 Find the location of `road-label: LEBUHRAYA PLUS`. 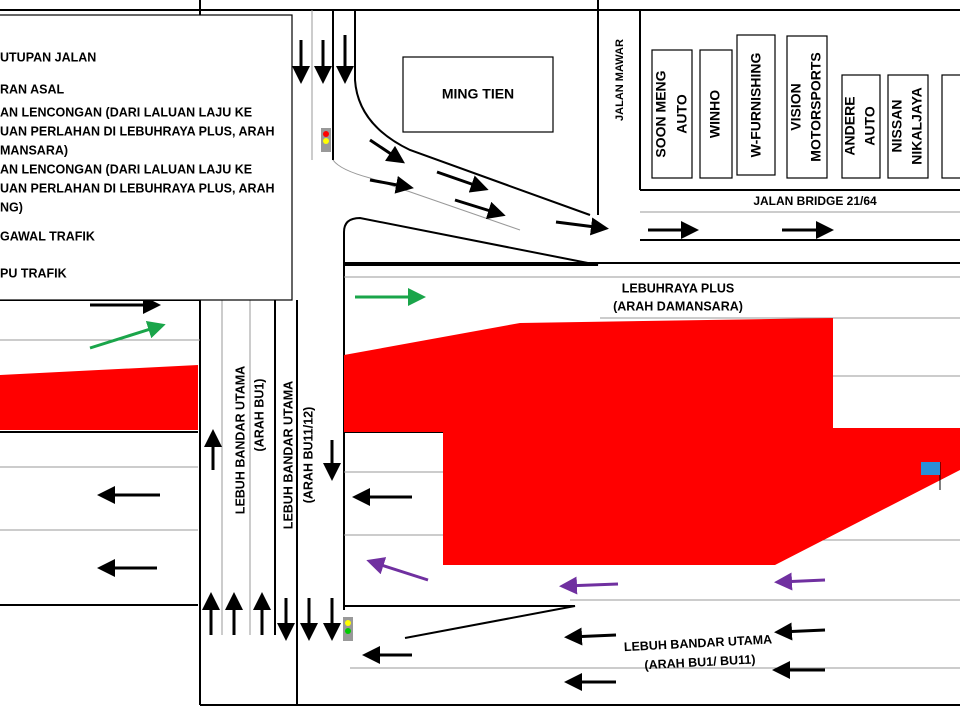

road-label: LEBUHRAYA PLUS is located at coordinates (678, 288).